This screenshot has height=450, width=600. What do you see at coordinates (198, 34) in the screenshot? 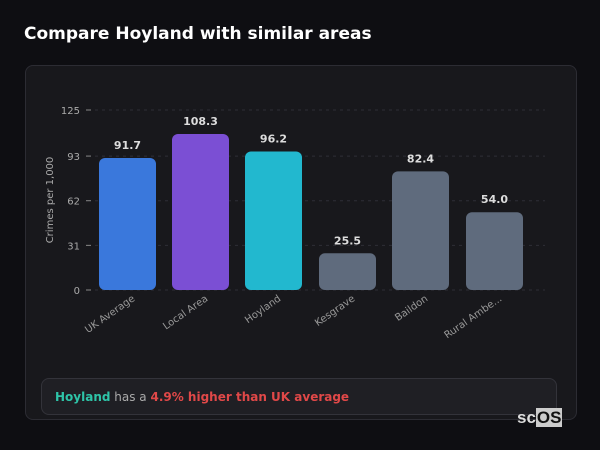
I see `page-title: Compare Hoyland with similar areas` at bounding box center [198, 34].